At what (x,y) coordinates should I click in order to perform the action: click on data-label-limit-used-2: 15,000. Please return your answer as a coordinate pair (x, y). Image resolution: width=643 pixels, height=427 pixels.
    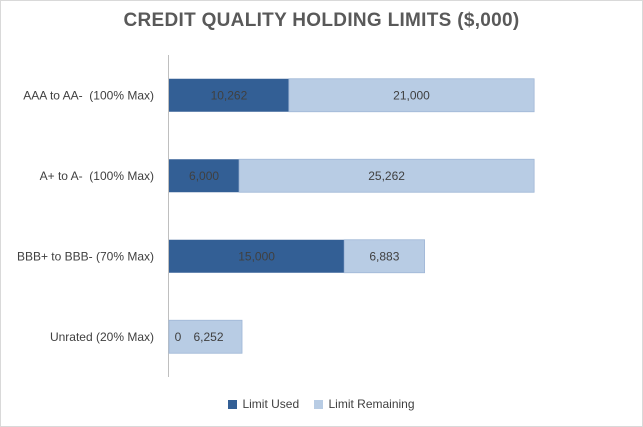
    Looking at the image, I should click on (256, 256).